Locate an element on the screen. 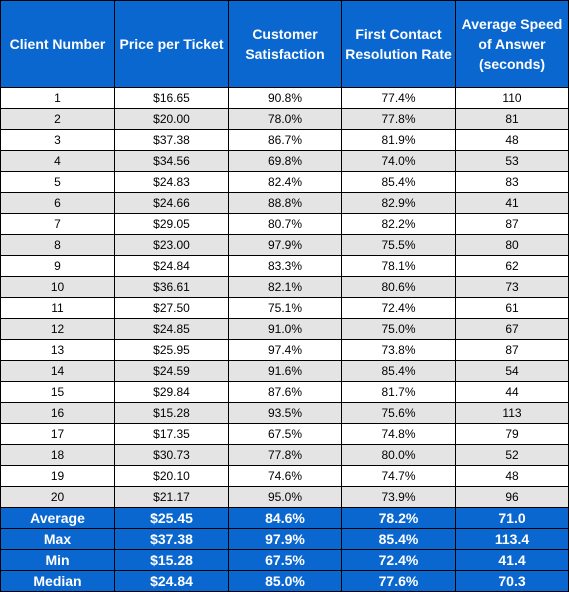 This screenshot has height=592, width=569. table-row: 12 $24.85 91.0% 75.0% 67 is located at coordinates (284, 329).